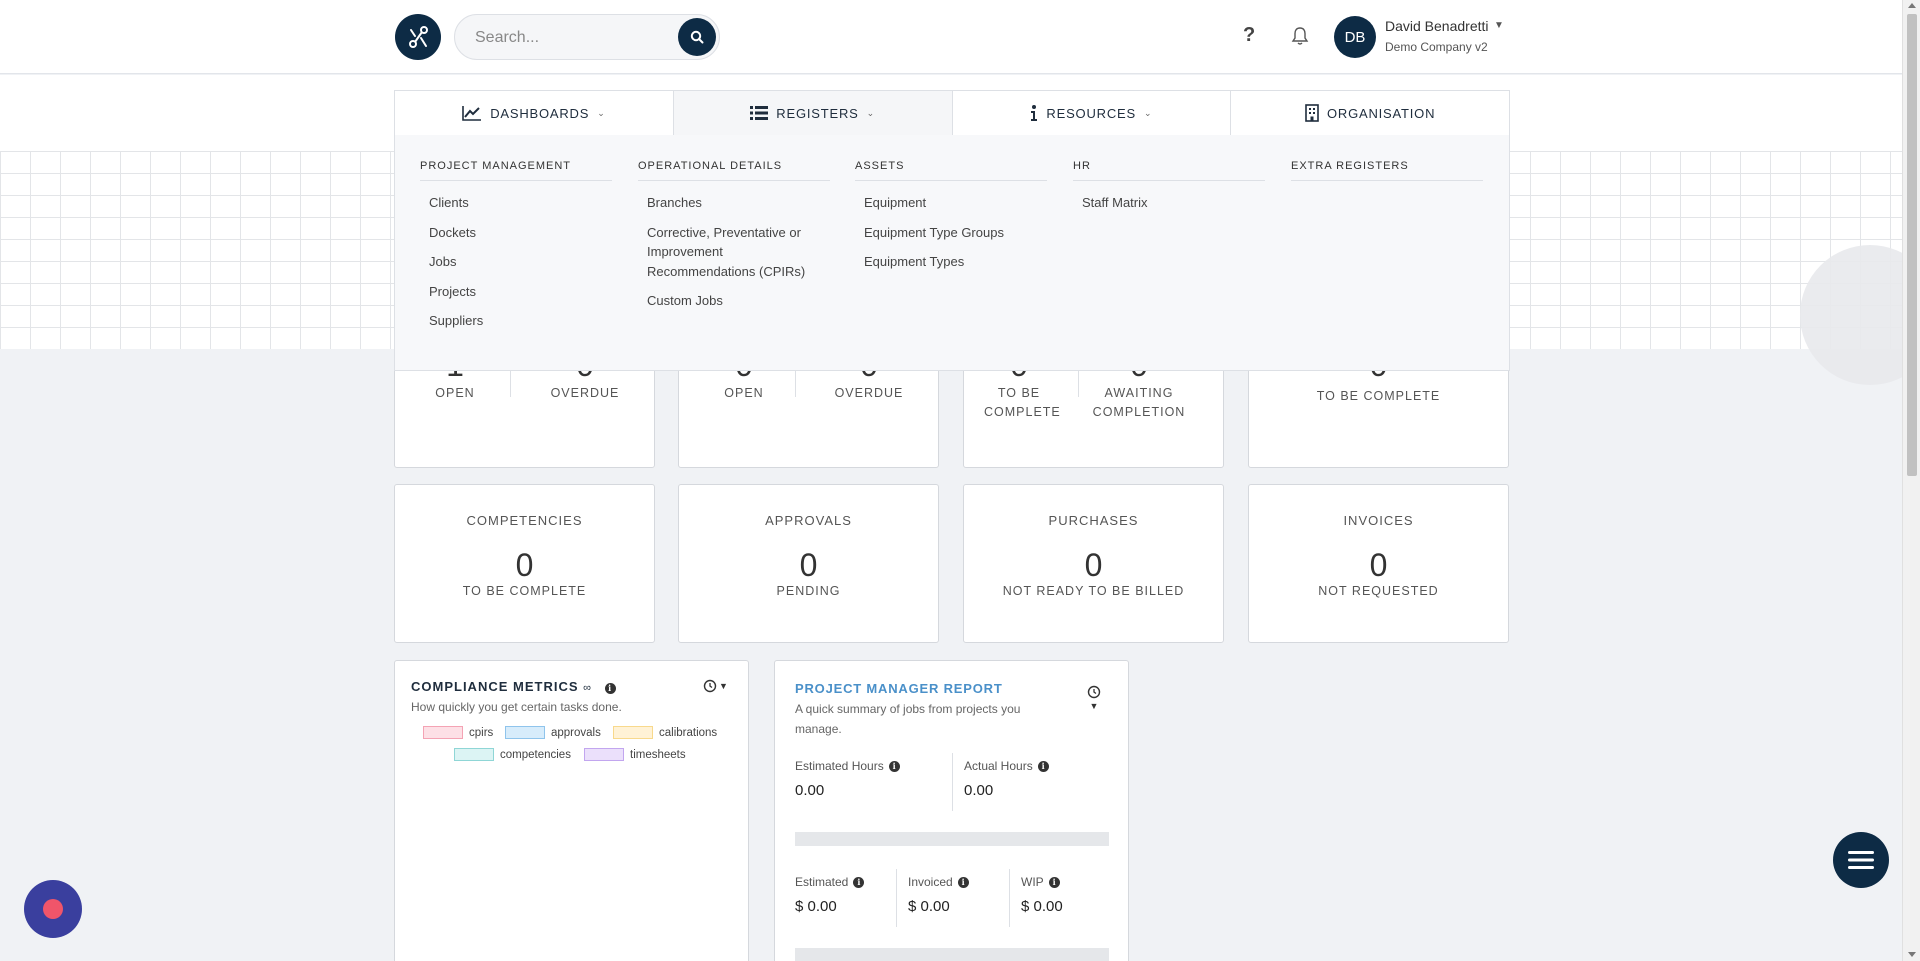 This screenshot has height=961, width=1920. Describe the element at coordinates (952, 954) in the screenshot. I see `financial-progress-bar` at that location.